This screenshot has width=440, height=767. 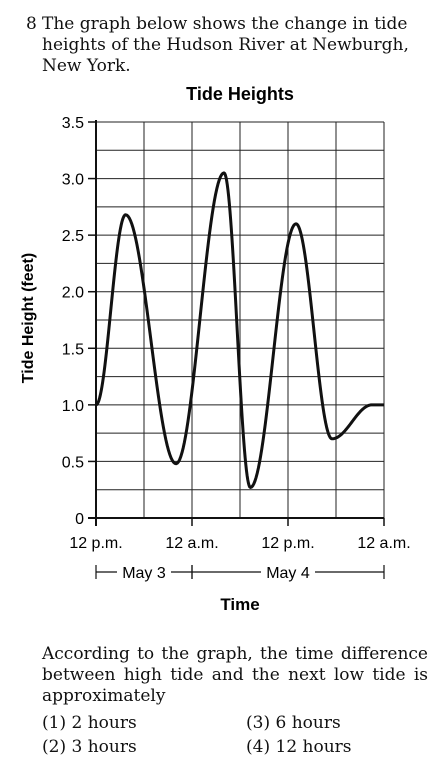 I want to click on y-tick-label: 3.5, so click(x=73, y=123).